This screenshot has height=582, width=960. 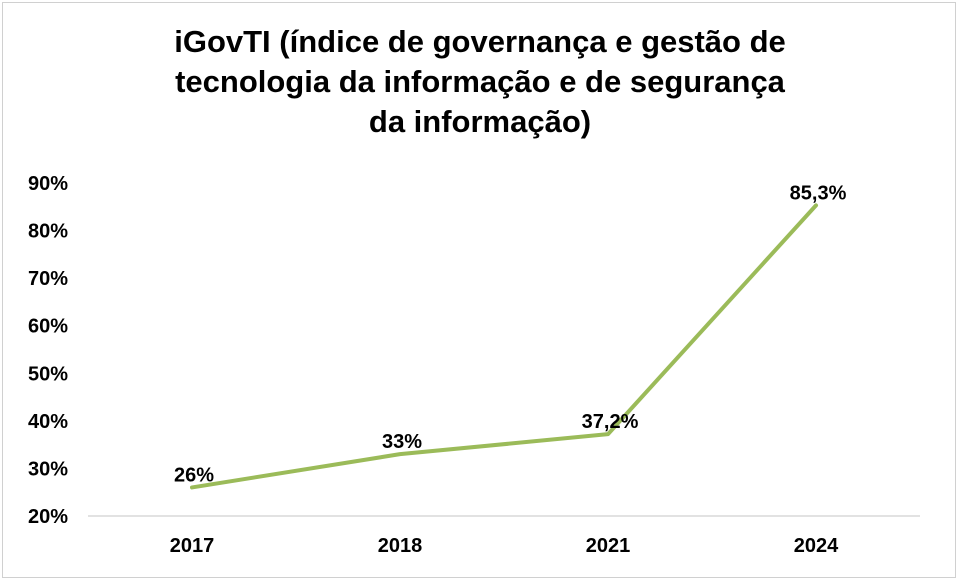 What do you see at coordinates (48, 279) in the screenshot?
I see `y-tick-label: 70%` at bounding box center [48, 279].